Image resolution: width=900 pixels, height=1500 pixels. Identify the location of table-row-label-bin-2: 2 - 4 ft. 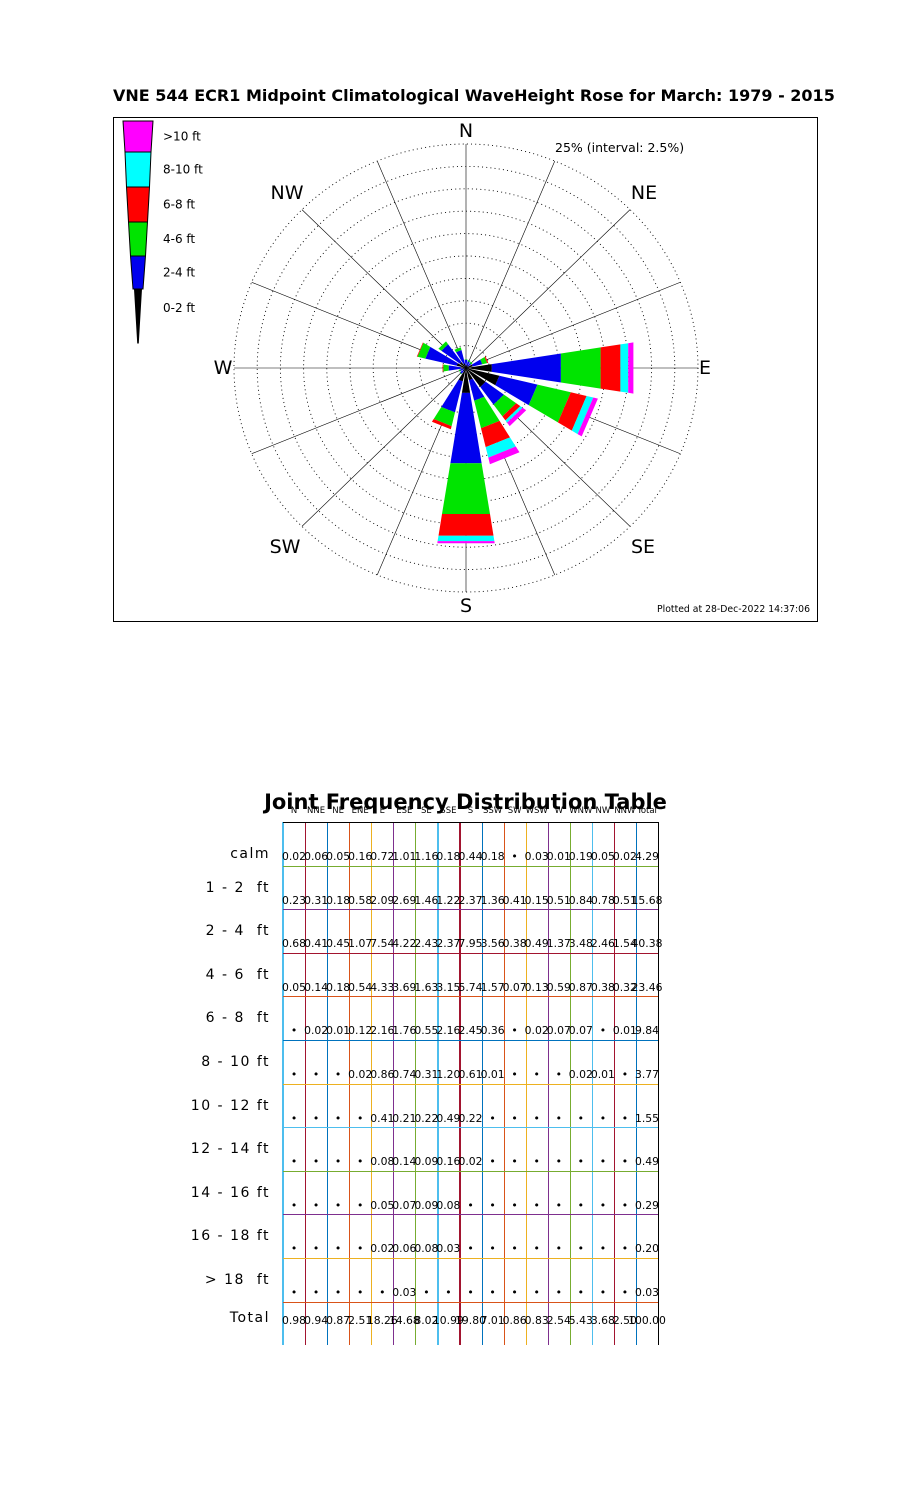
(237, 931).